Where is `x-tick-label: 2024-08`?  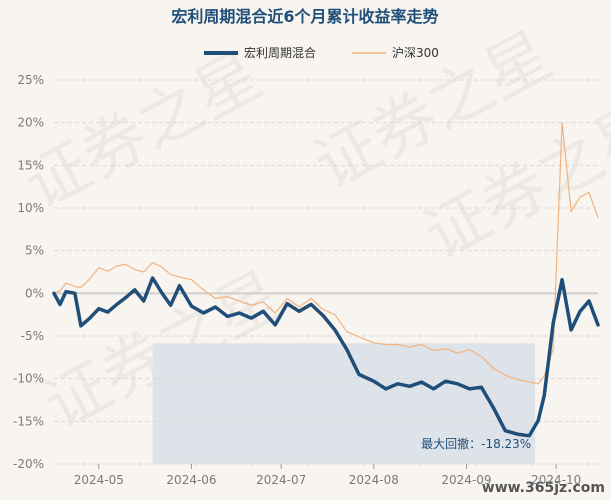
x-tick-label: 2024-08 is located at coordinates (374, 480).